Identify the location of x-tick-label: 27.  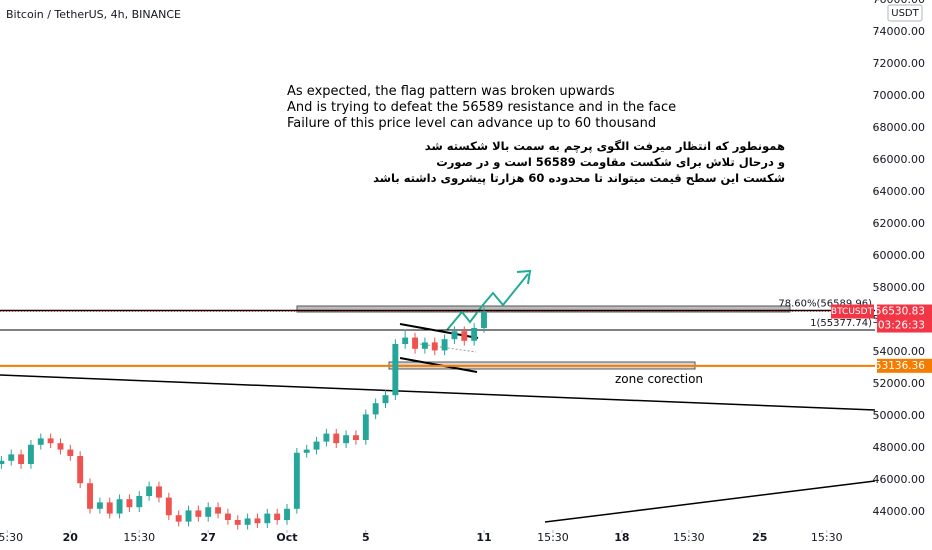
(208, 537).